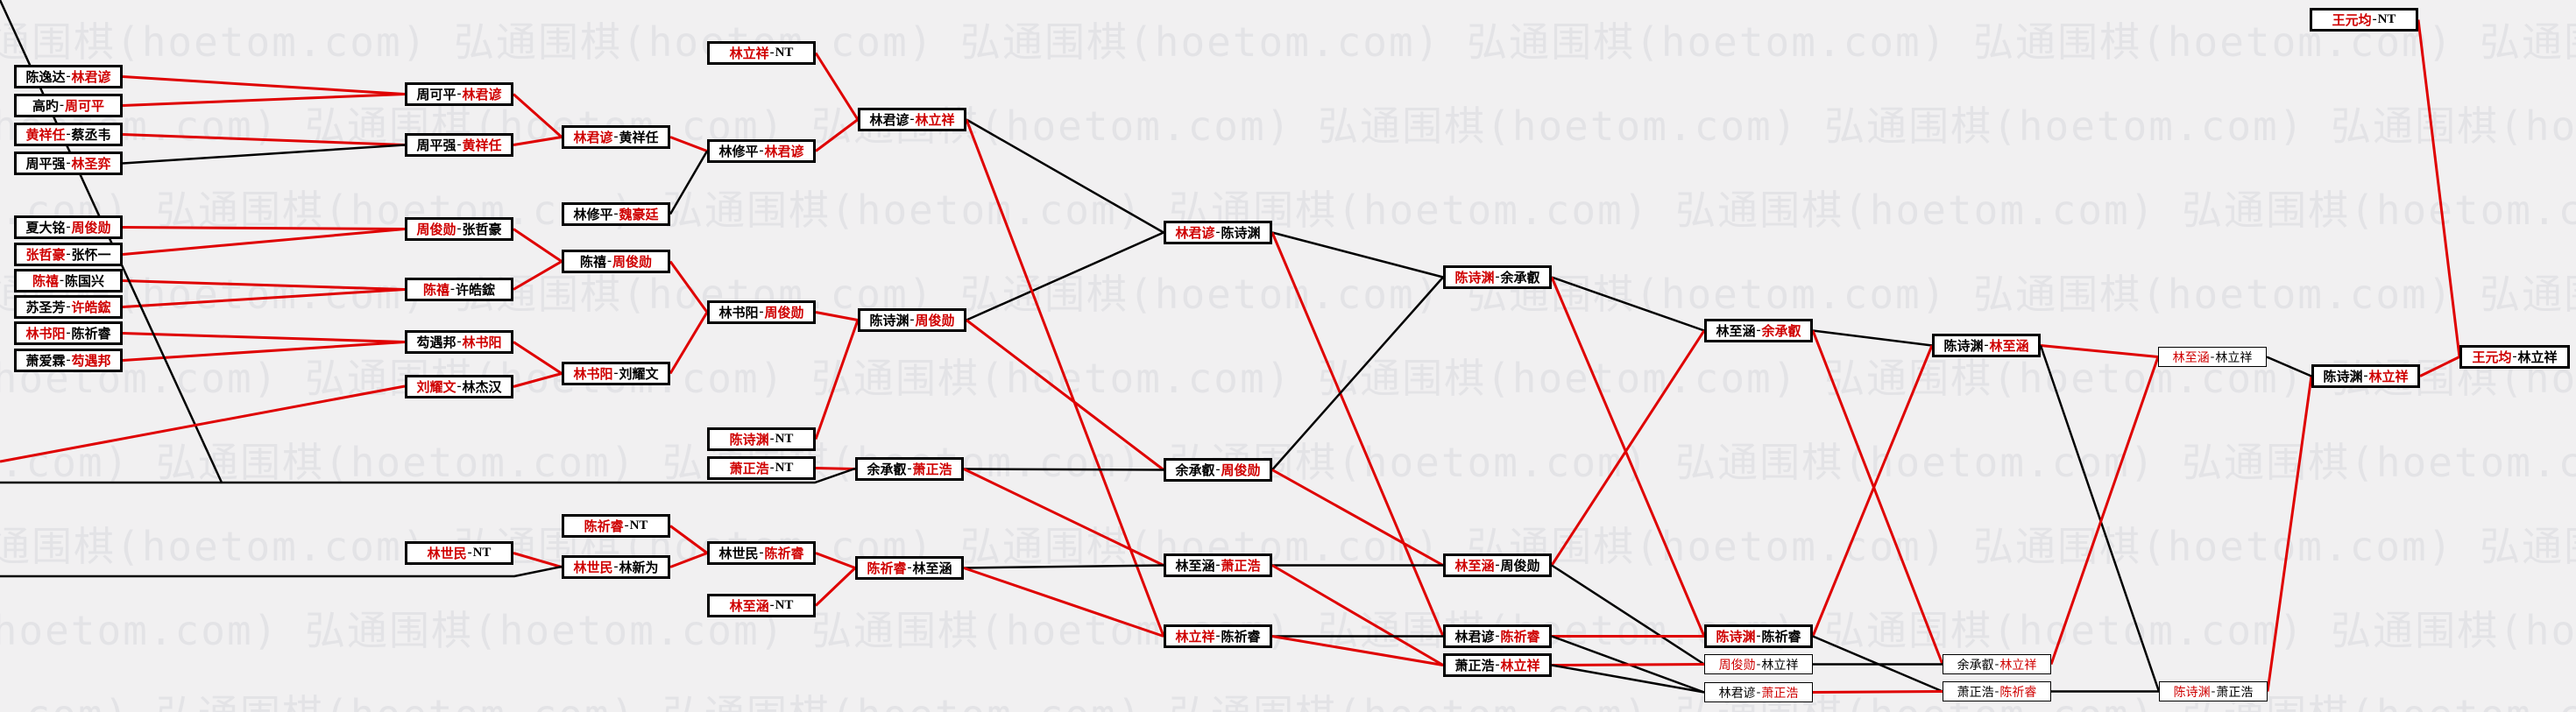 The width and height of the screenshot is (2576, 712). I want to click on match-box-G1: 林君谚 - 陈诗渊, so click(1218, 232).